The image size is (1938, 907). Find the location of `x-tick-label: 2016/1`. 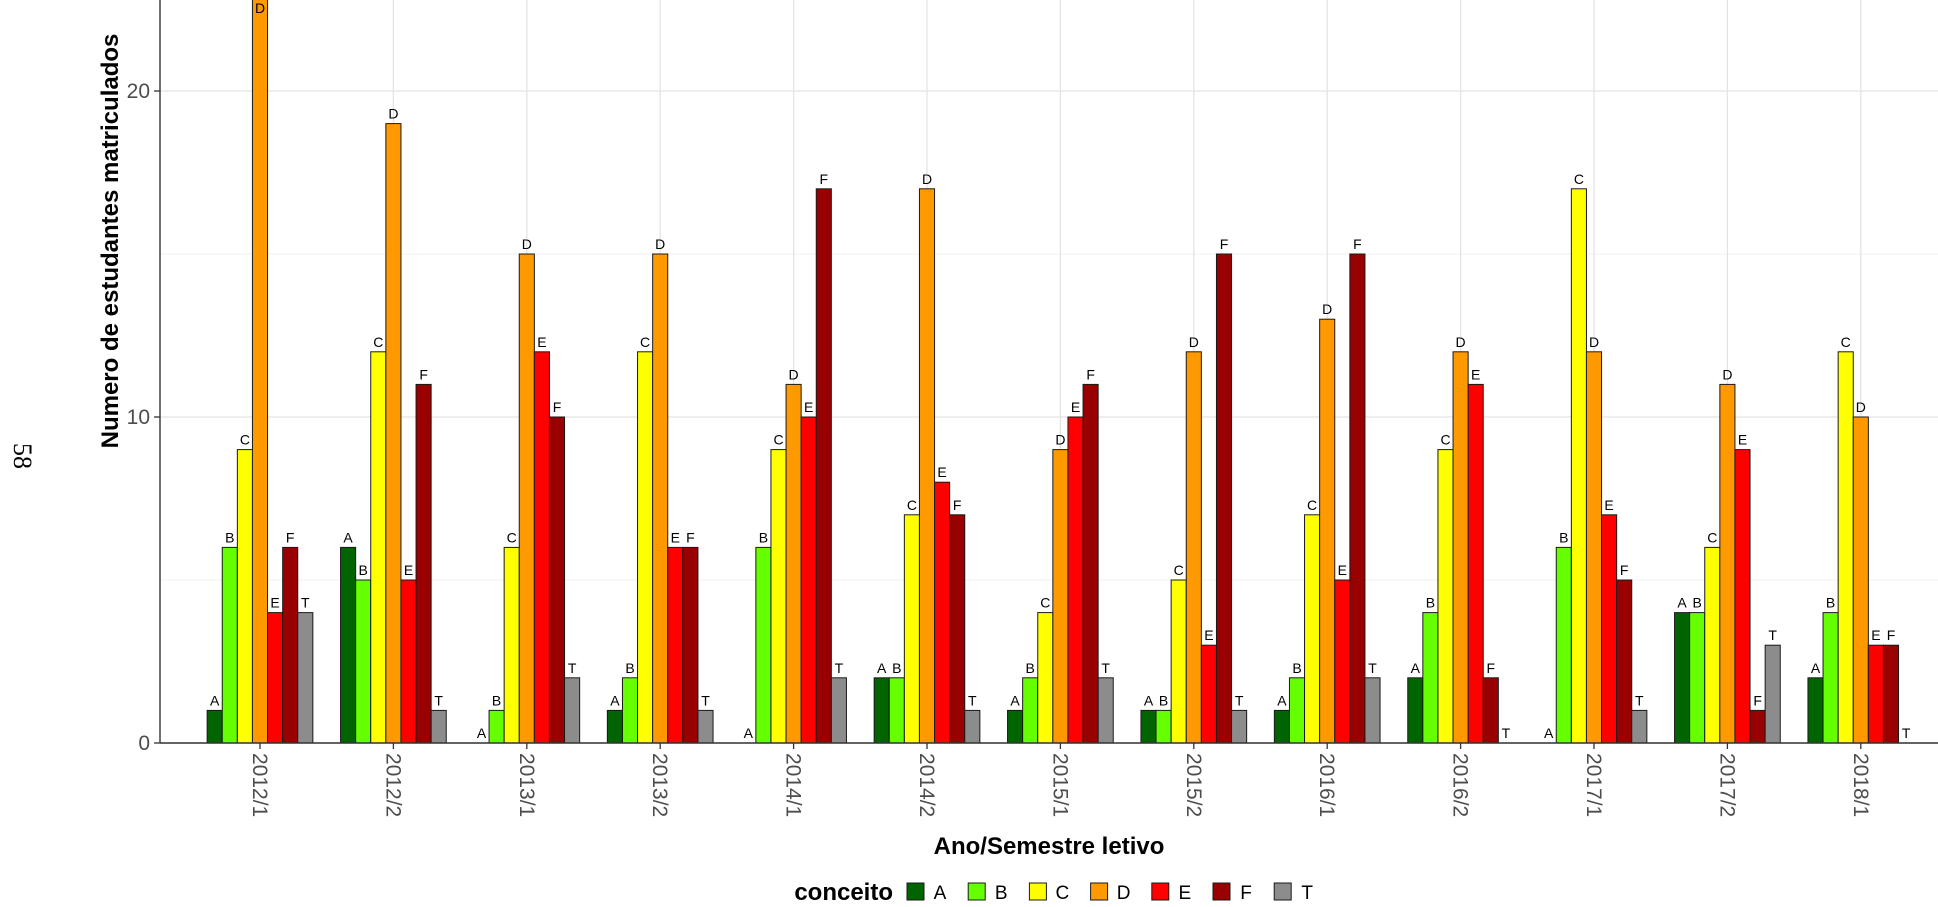

x-tick-label: 2016/1 is located at coordinates (1326, 785).